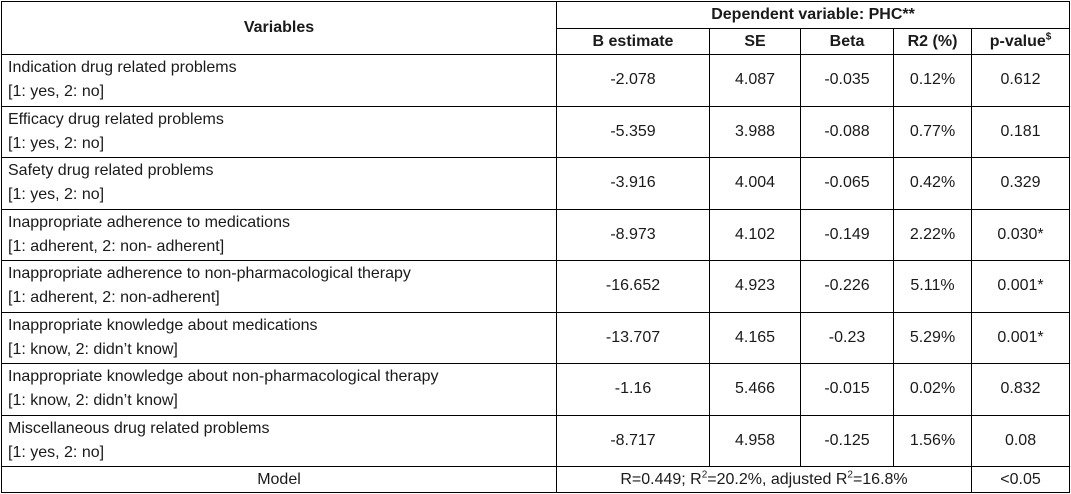 The image size is (1071, 494). What do you see at coordinates (932, 286) in the screenshot?
I see `r2-cell: 5.11%` at bounding box center [932, 286].